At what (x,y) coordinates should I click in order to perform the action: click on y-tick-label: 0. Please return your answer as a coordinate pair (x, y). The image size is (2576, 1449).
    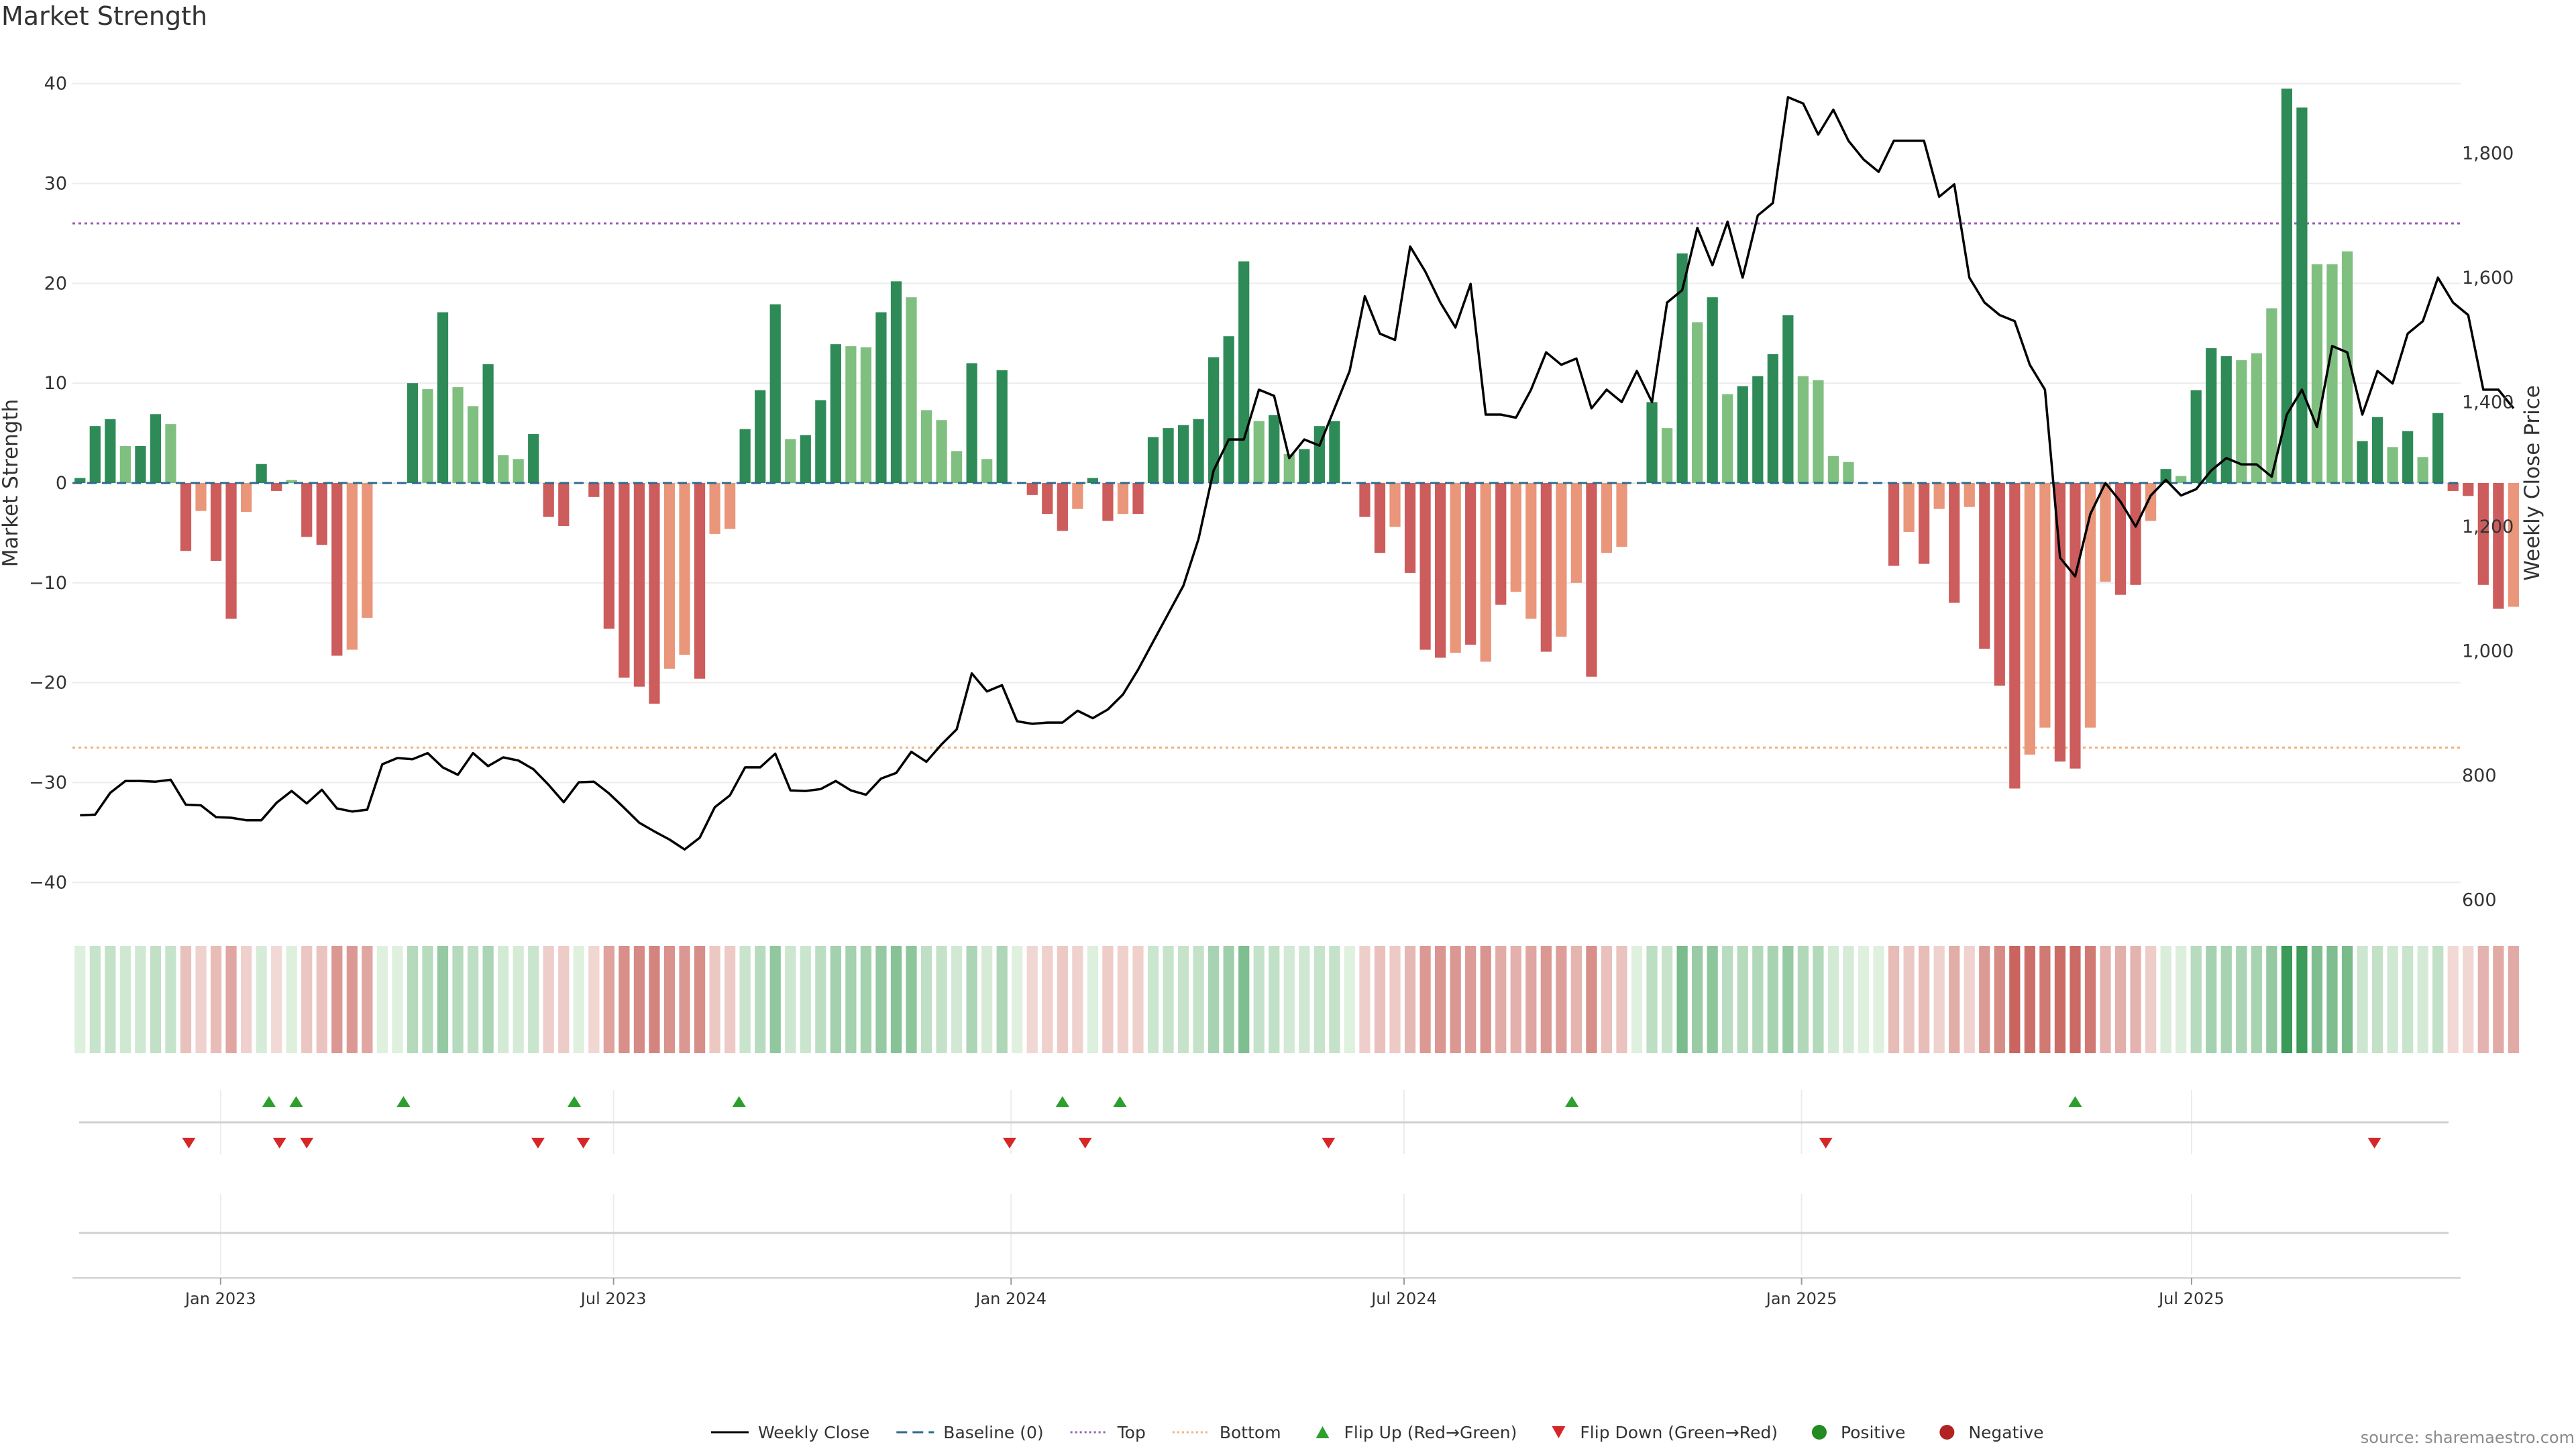
    Looking at the image, I should click on (61, 483).